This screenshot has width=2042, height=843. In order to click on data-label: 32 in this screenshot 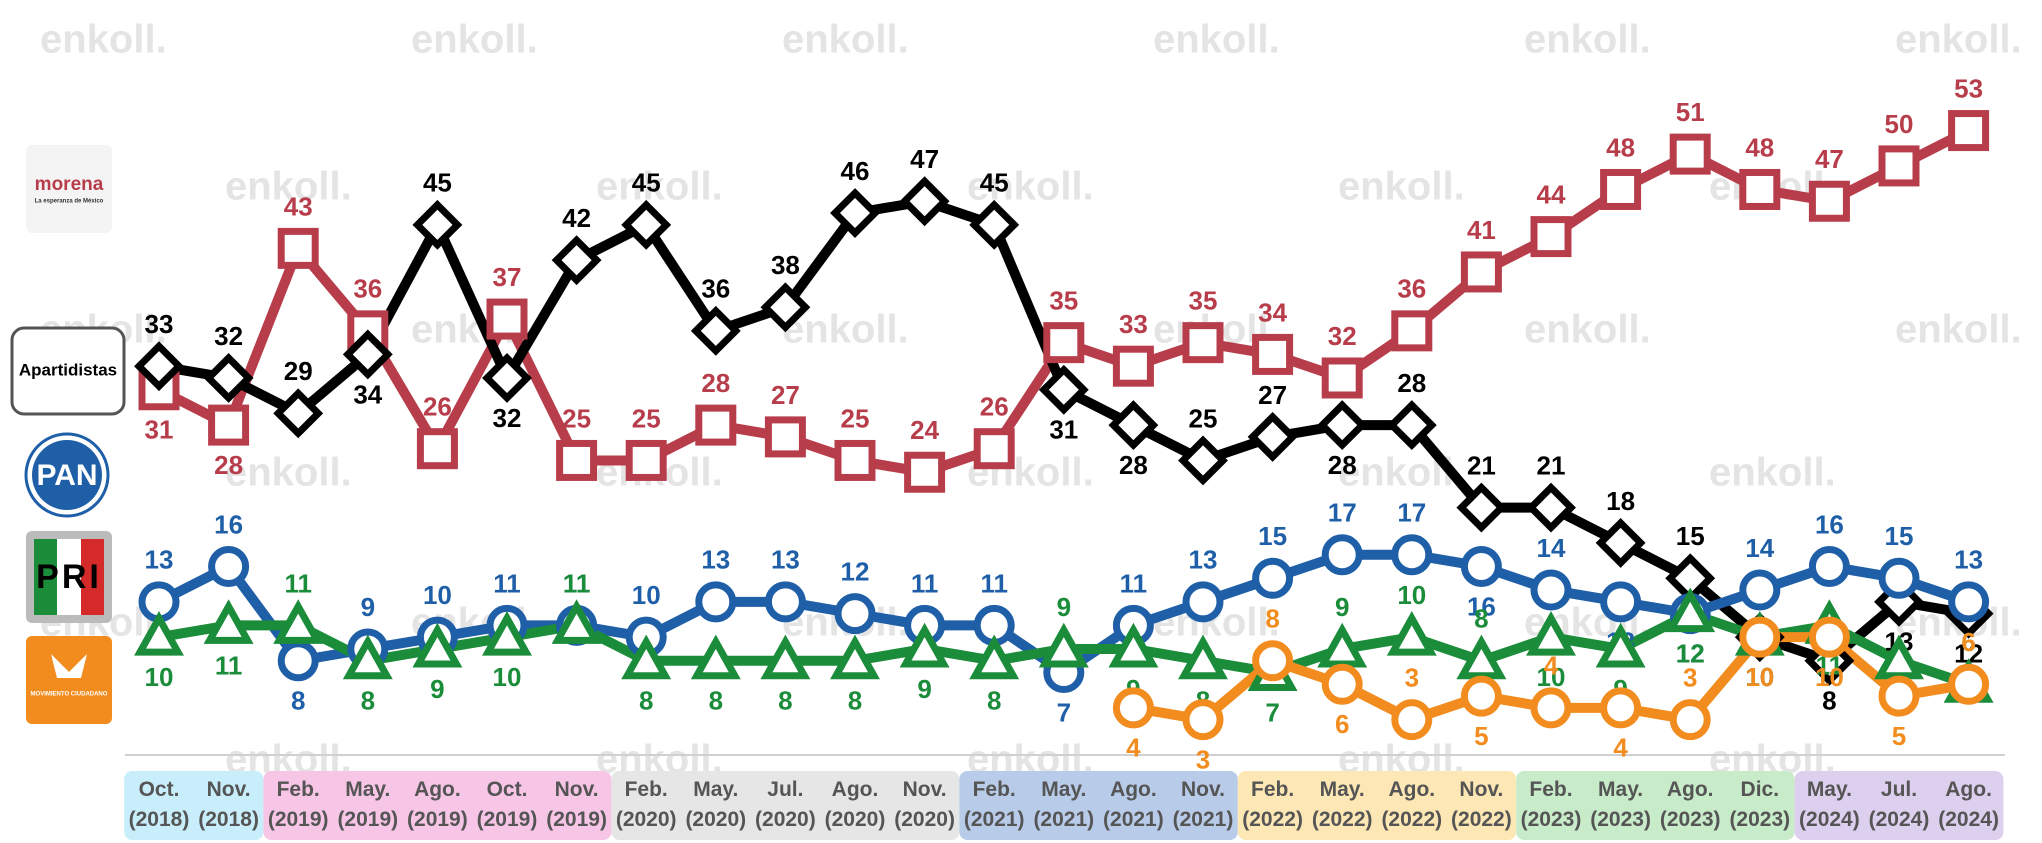, I will do `click(507, 418)`.